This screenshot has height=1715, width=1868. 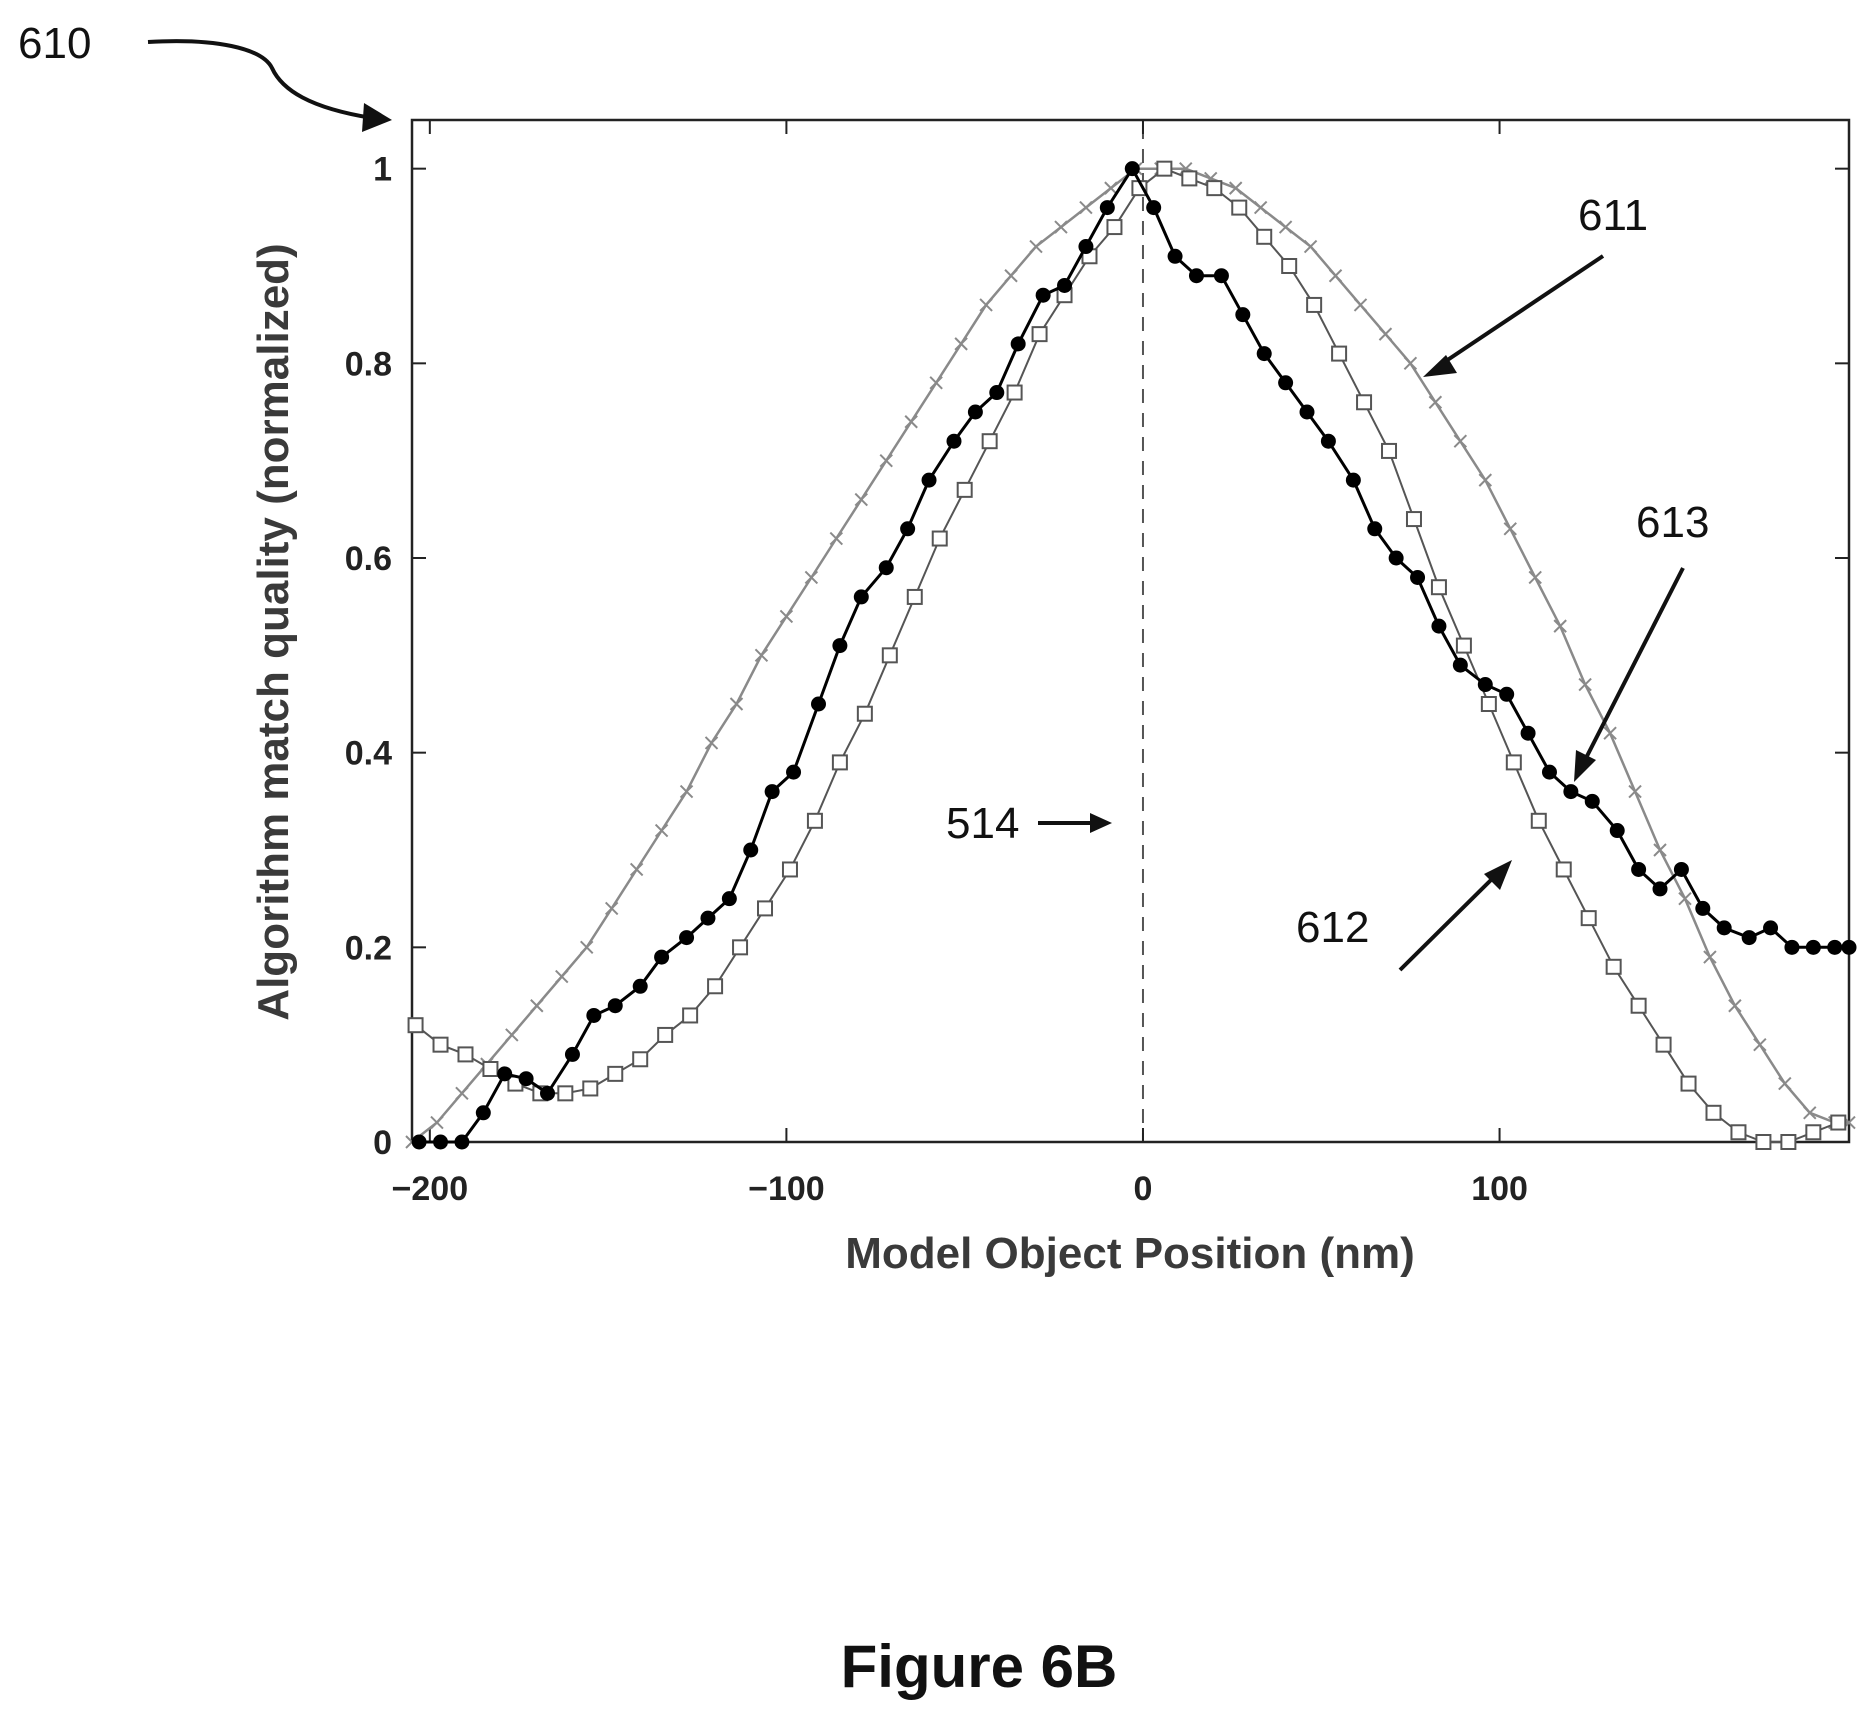 What do you see at coordinates (1613, 215) in the screenshot?
I see `ref-label-611: 611` at bounding box center [1613, 215].